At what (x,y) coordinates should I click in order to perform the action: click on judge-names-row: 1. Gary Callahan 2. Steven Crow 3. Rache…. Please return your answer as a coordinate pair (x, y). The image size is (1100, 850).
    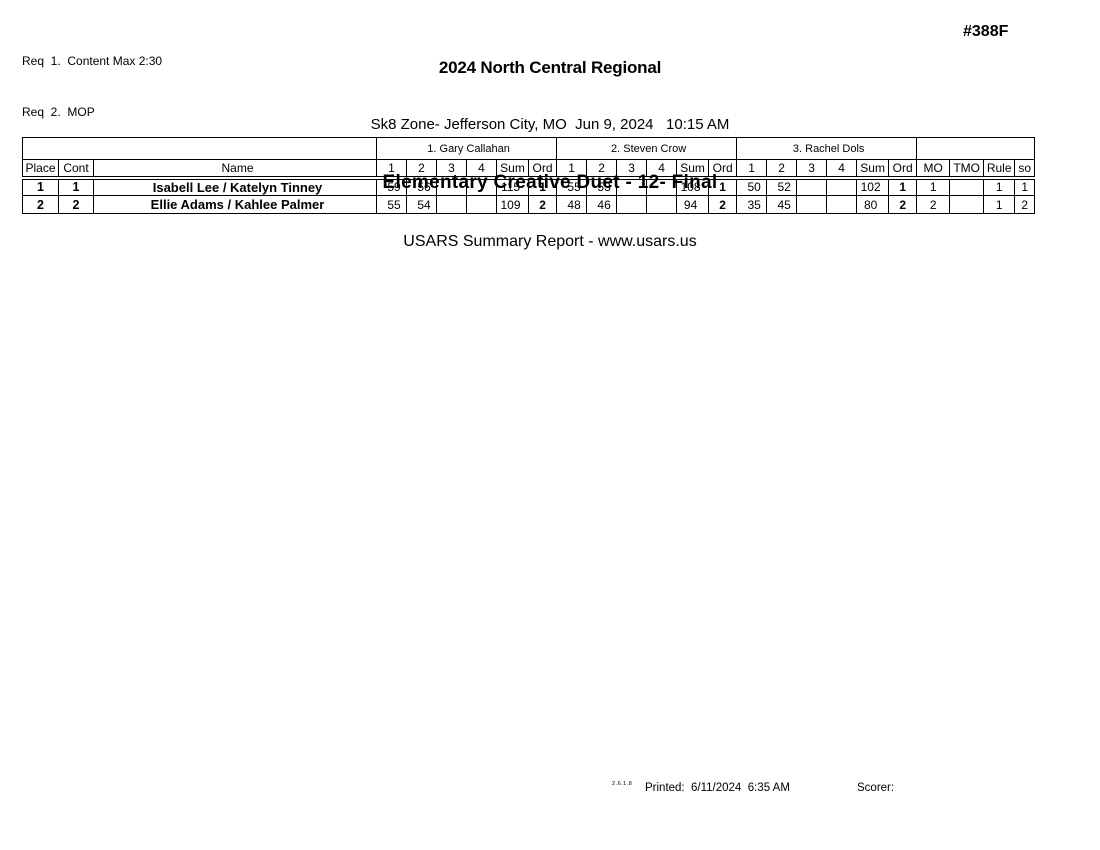
    Looking at the image, I should click on (528, 148).